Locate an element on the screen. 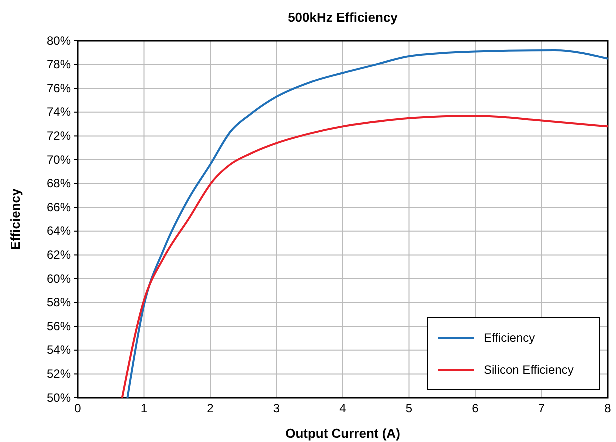  y-tick-label: 52% is located at coordinates (59, 374).